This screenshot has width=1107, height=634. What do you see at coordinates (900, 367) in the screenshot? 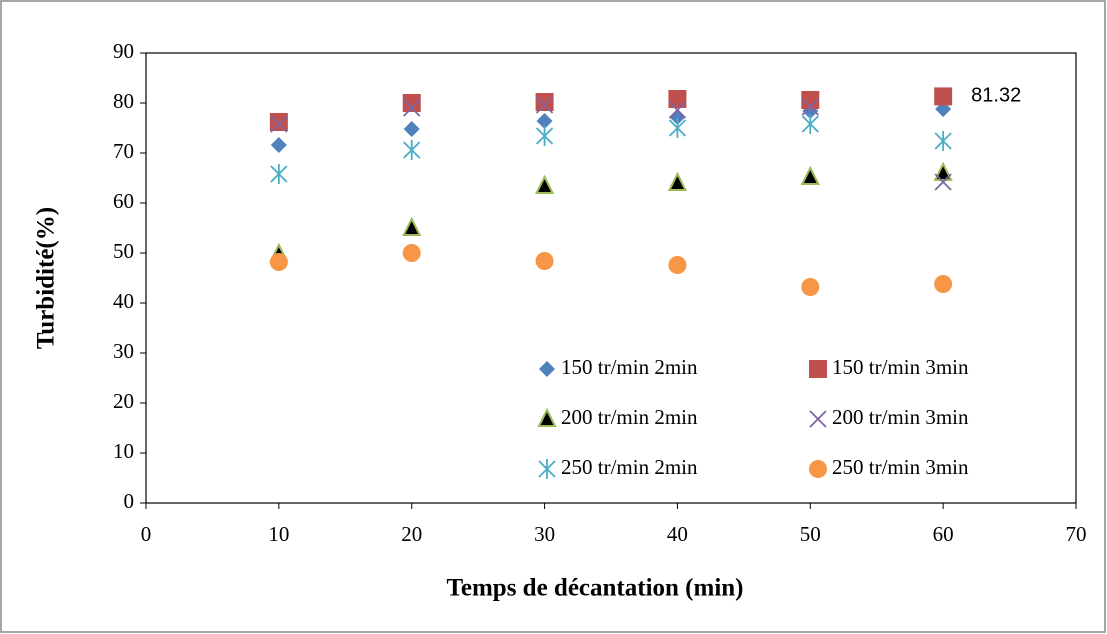
I see `legend-label: 150 tr/min 3min` at bounding box center [900, 367].